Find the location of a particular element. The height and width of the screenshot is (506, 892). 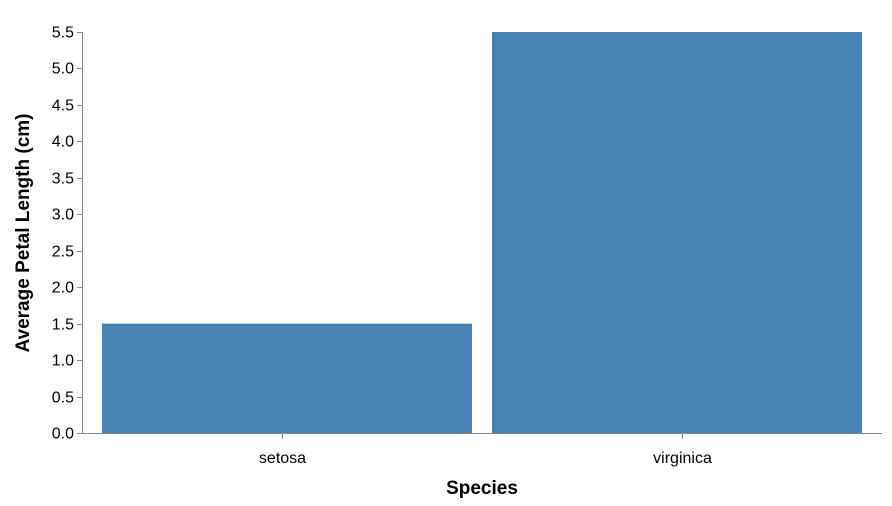

x-tick-label: setosa is located at coordinates (282, 458).